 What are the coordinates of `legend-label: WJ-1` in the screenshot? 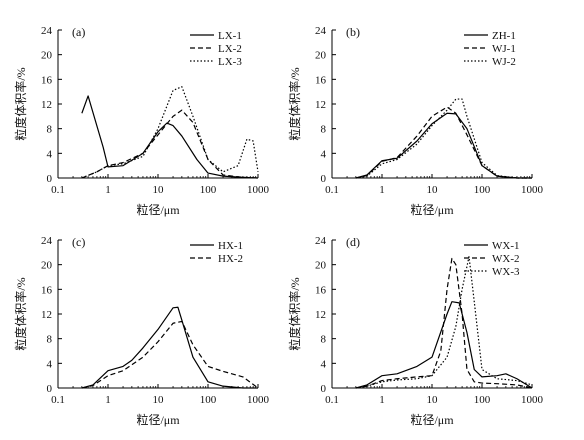 It's located at (504, 49).